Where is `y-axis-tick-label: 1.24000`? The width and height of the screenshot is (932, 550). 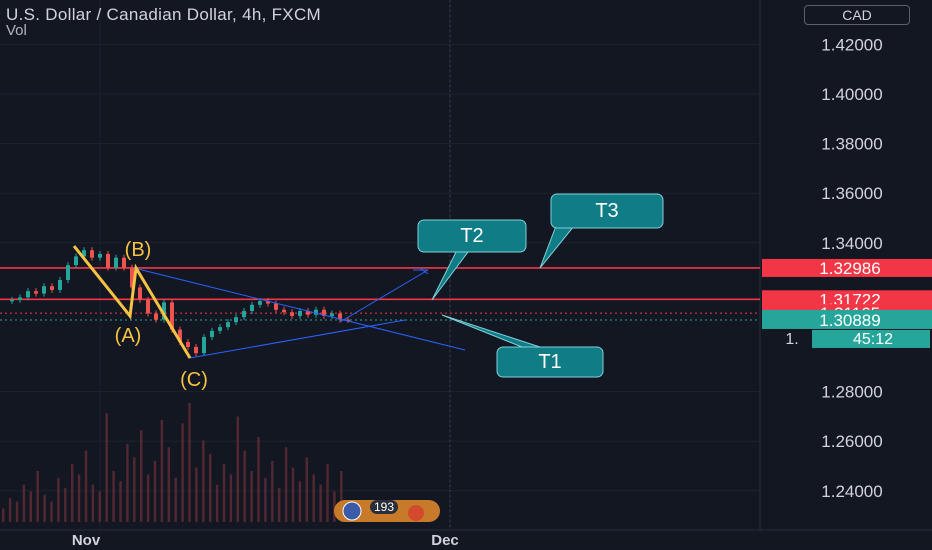 y-axis-tick-label: 1.24000 is located at coordinates (851, 491).